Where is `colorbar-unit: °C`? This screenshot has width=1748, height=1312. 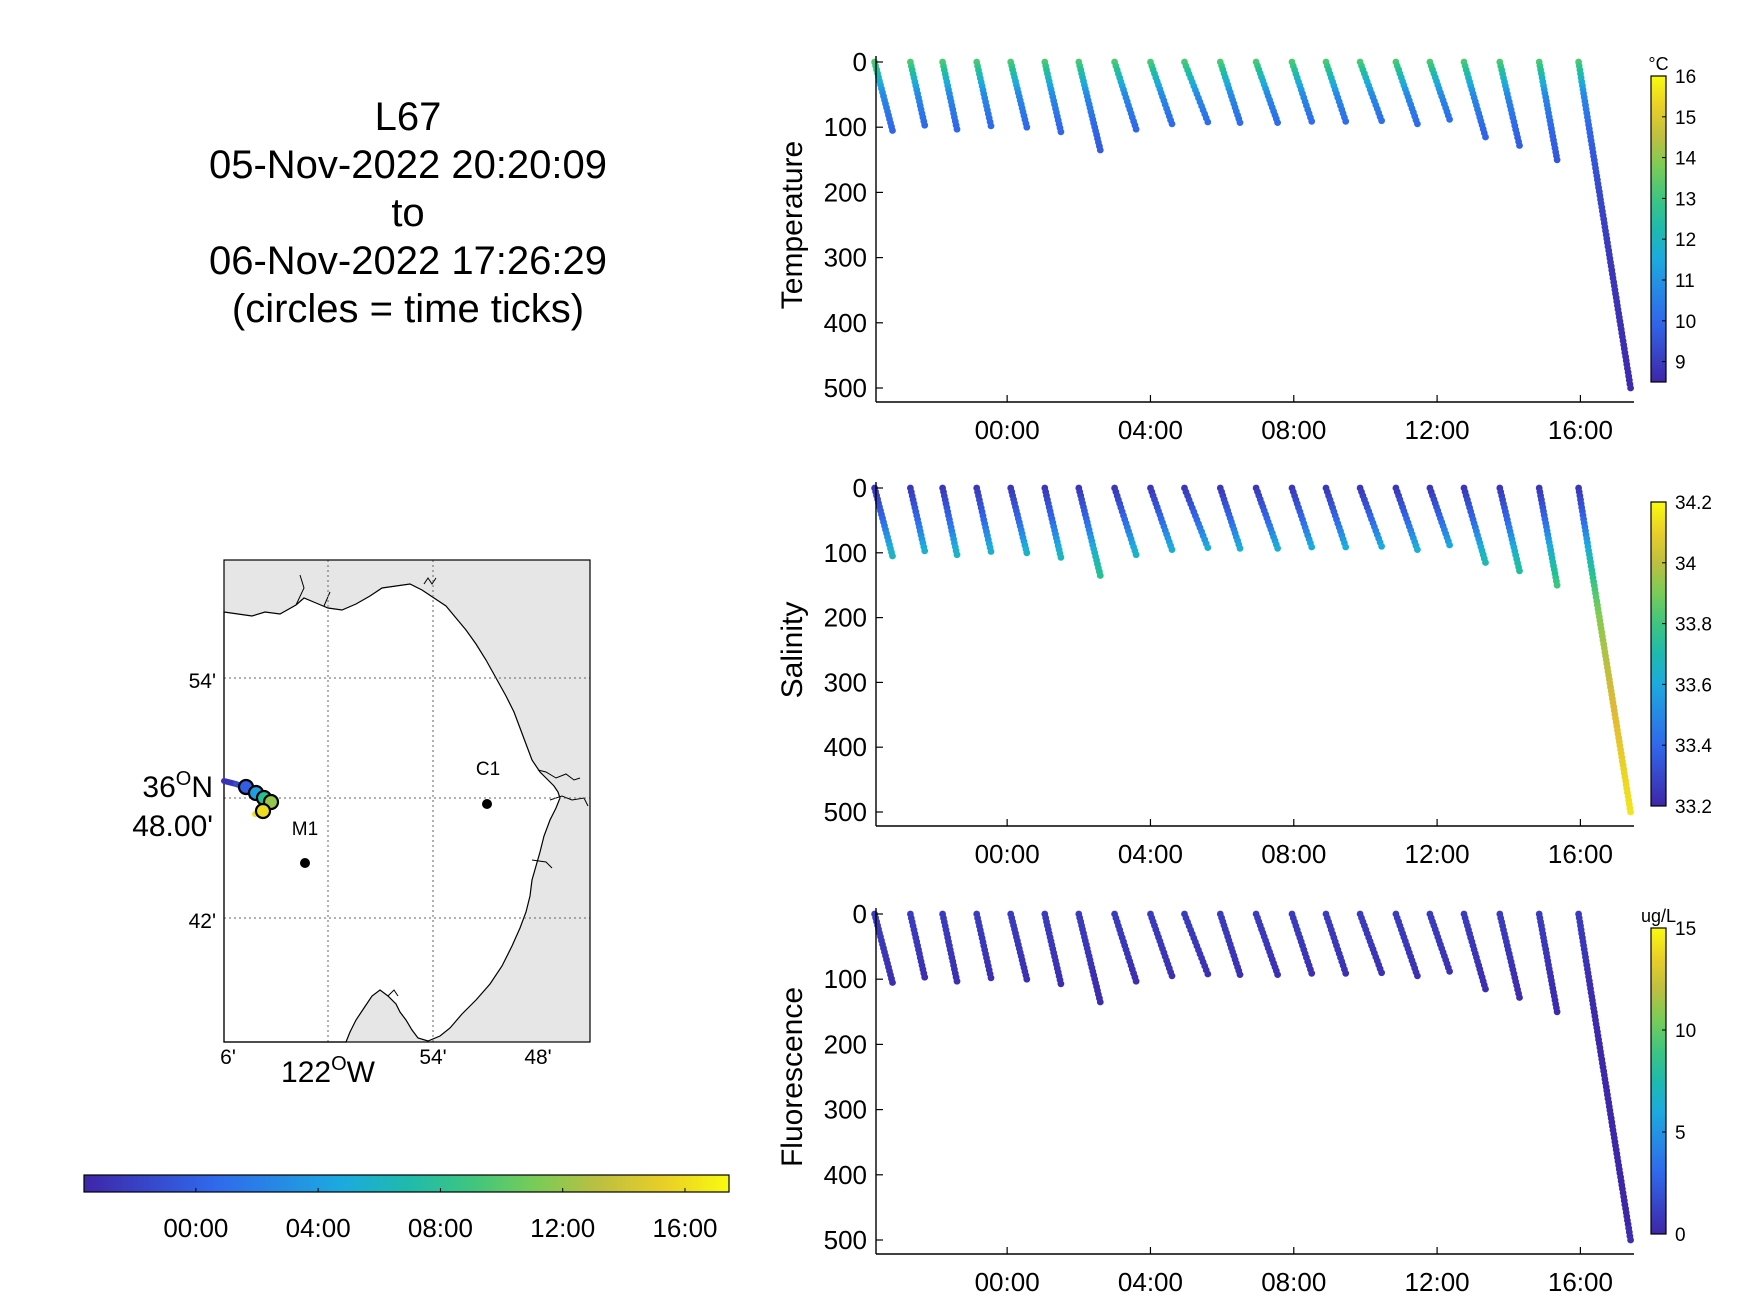 colorbar-unit: °C is located at coordinates (1658, 64).